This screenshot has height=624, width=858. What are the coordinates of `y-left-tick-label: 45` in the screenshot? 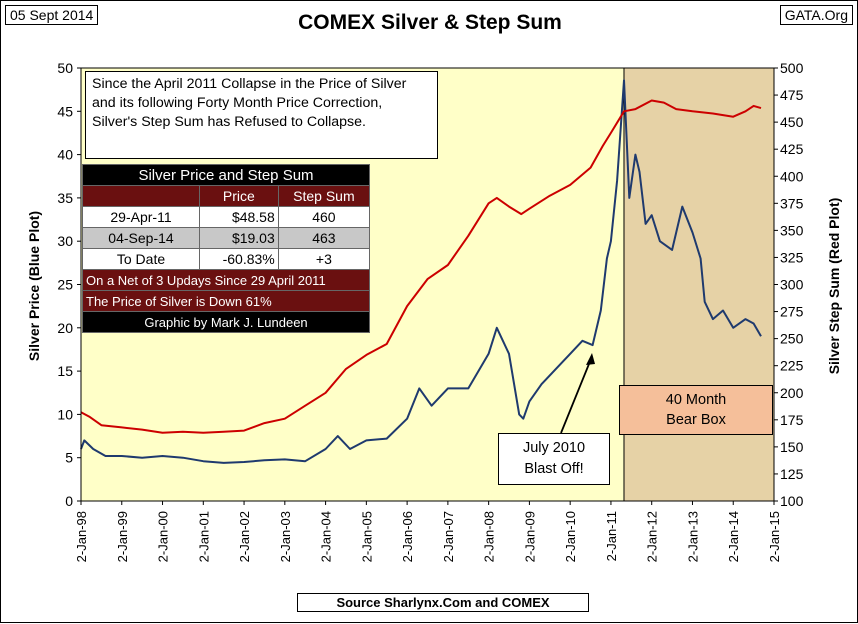 It's located at (65, 111).